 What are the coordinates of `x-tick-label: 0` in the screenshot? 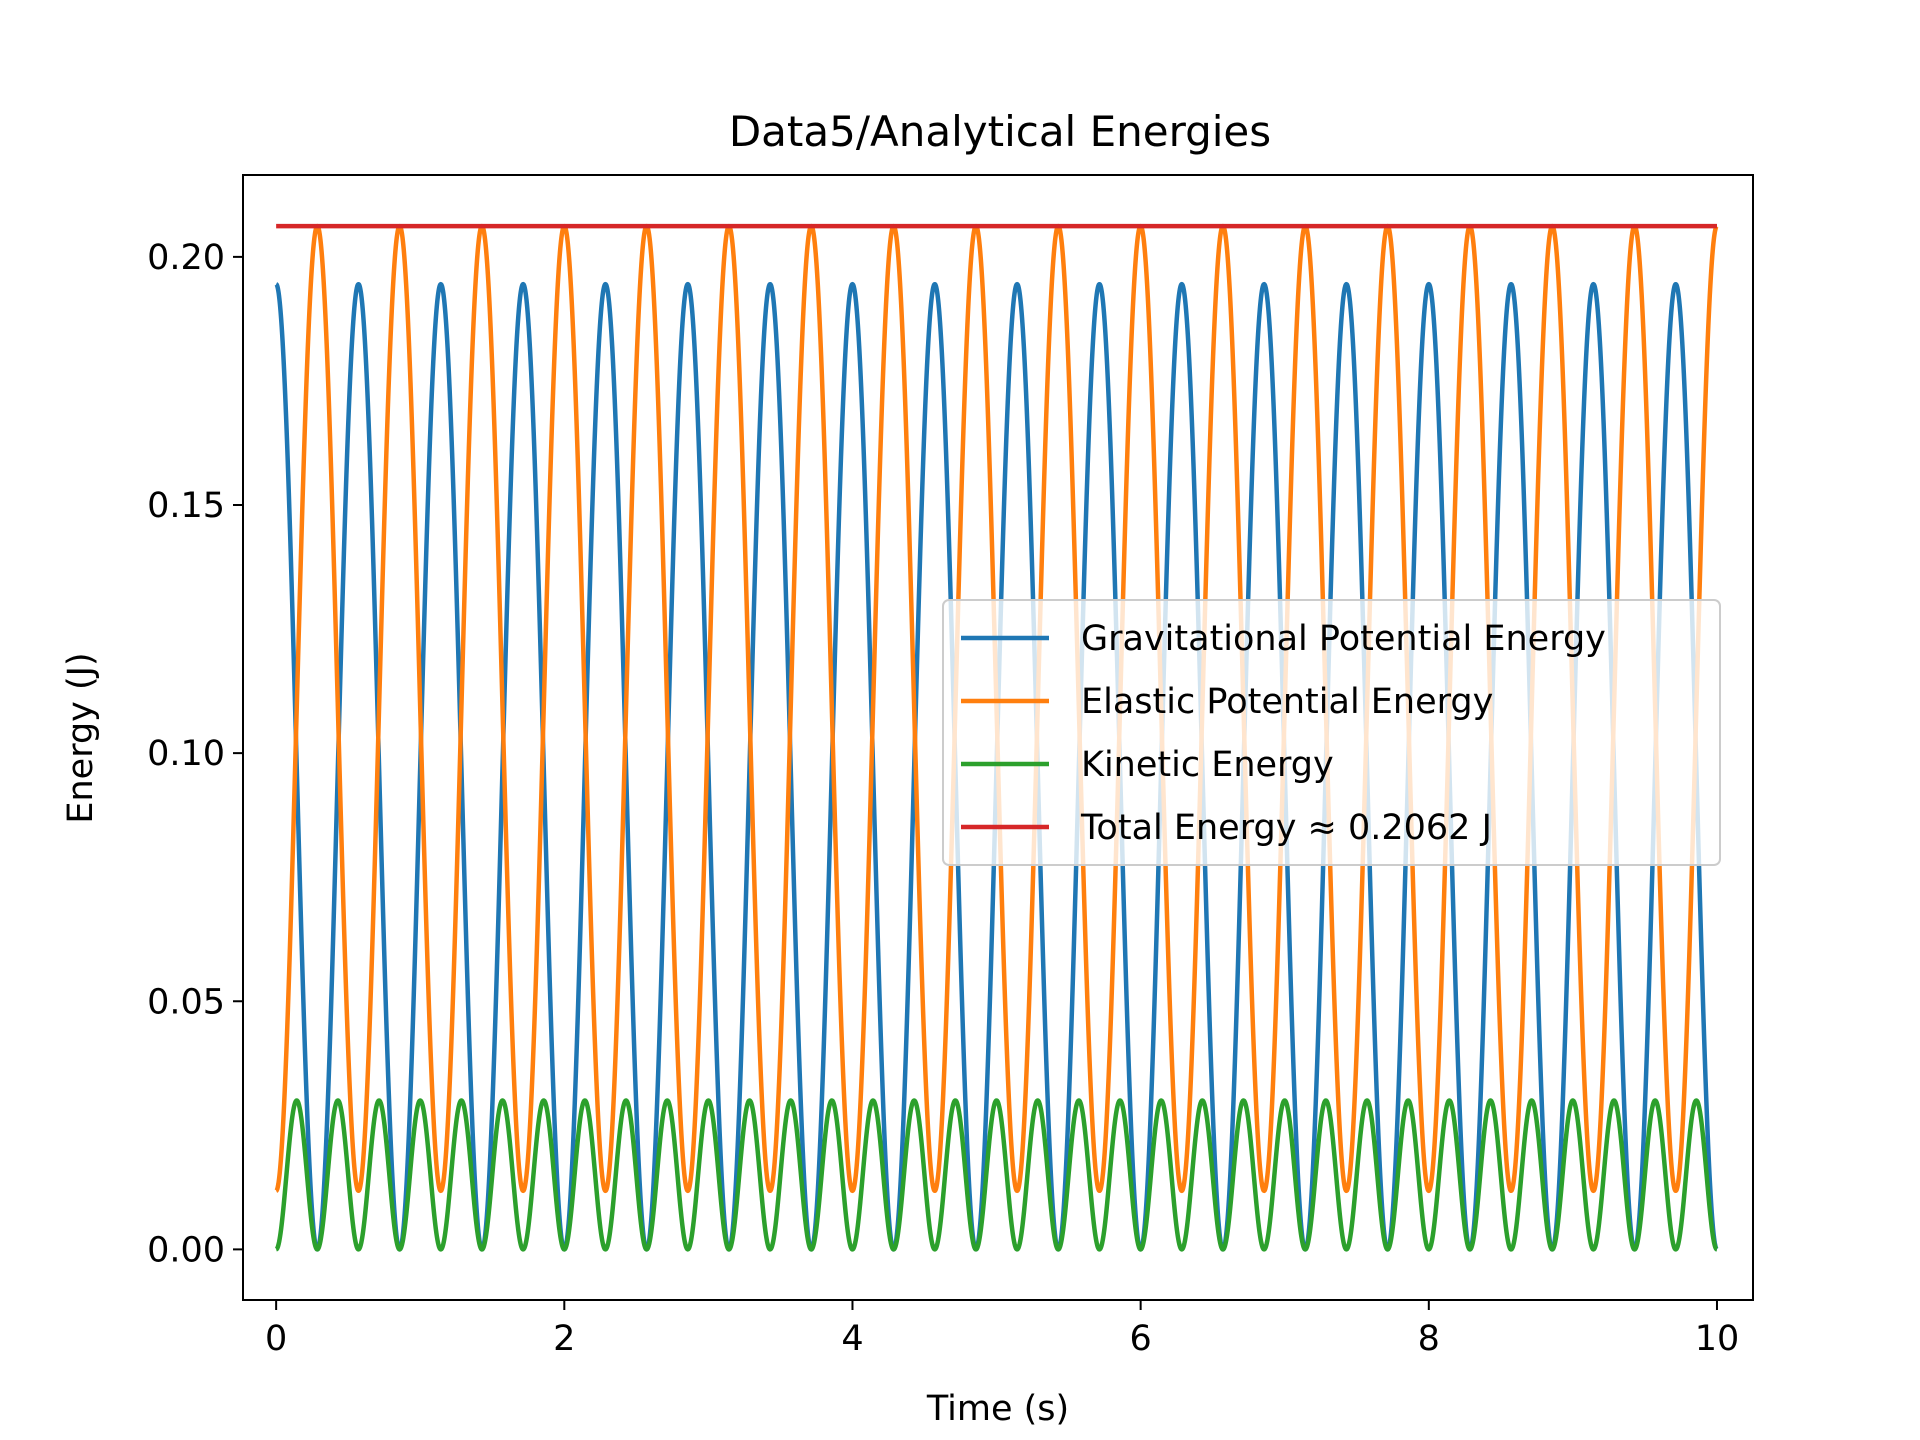 It's located at (276, 1339).